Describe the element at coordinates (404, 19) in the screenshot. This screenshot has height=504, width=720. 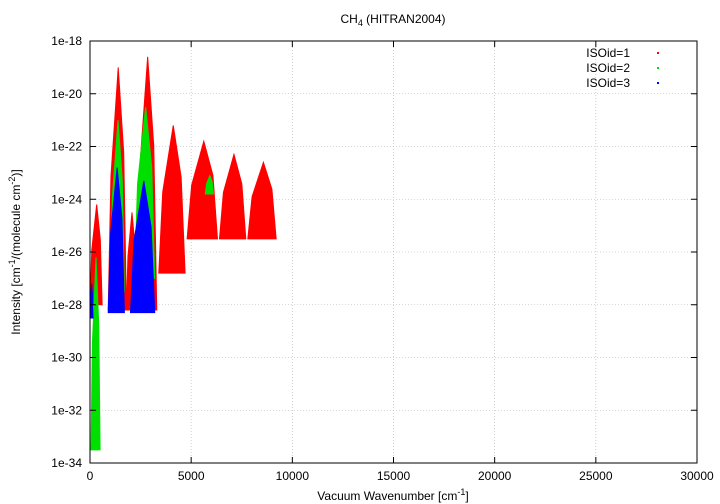
I see `title-rest: (HITRAN2004)` at that location.